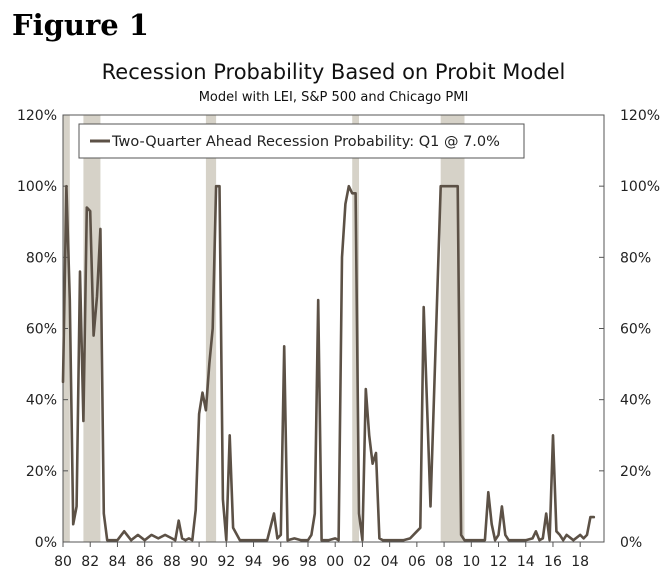  Describe the element at coordinates (580, 562) in the screenshot. I see `x-tick-label: 18` at that location.